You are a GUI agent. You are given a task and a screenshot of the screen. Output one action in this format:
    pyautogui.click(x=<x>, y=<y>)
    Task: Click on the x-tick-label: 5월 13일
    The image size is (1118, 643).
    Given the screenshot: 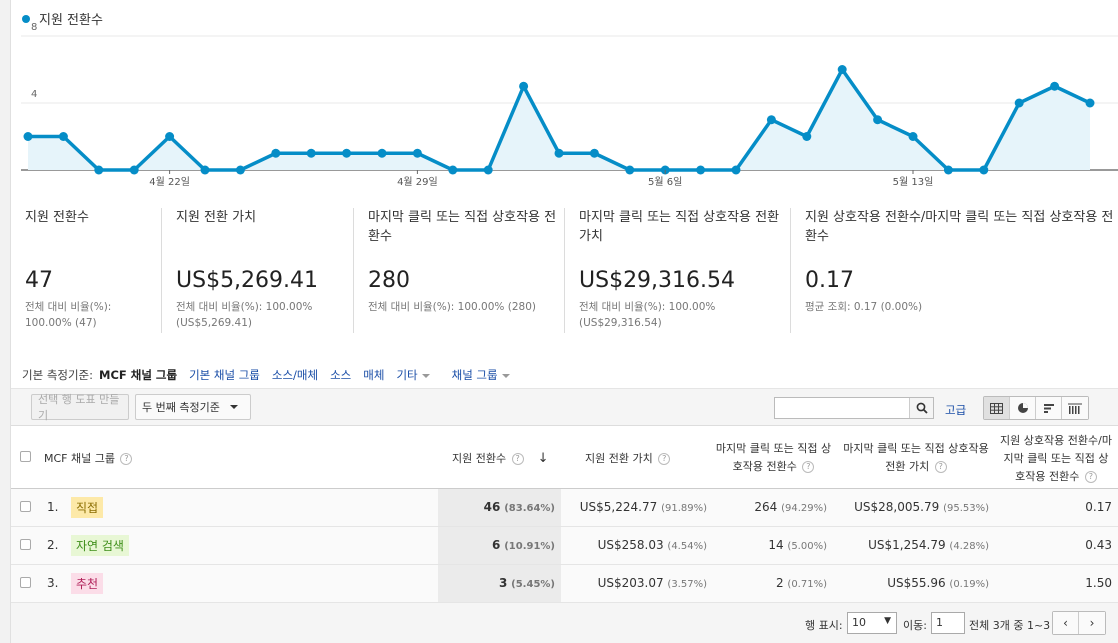 What is the action you would take?
    pyautogui.click(x=913, y=182)
    